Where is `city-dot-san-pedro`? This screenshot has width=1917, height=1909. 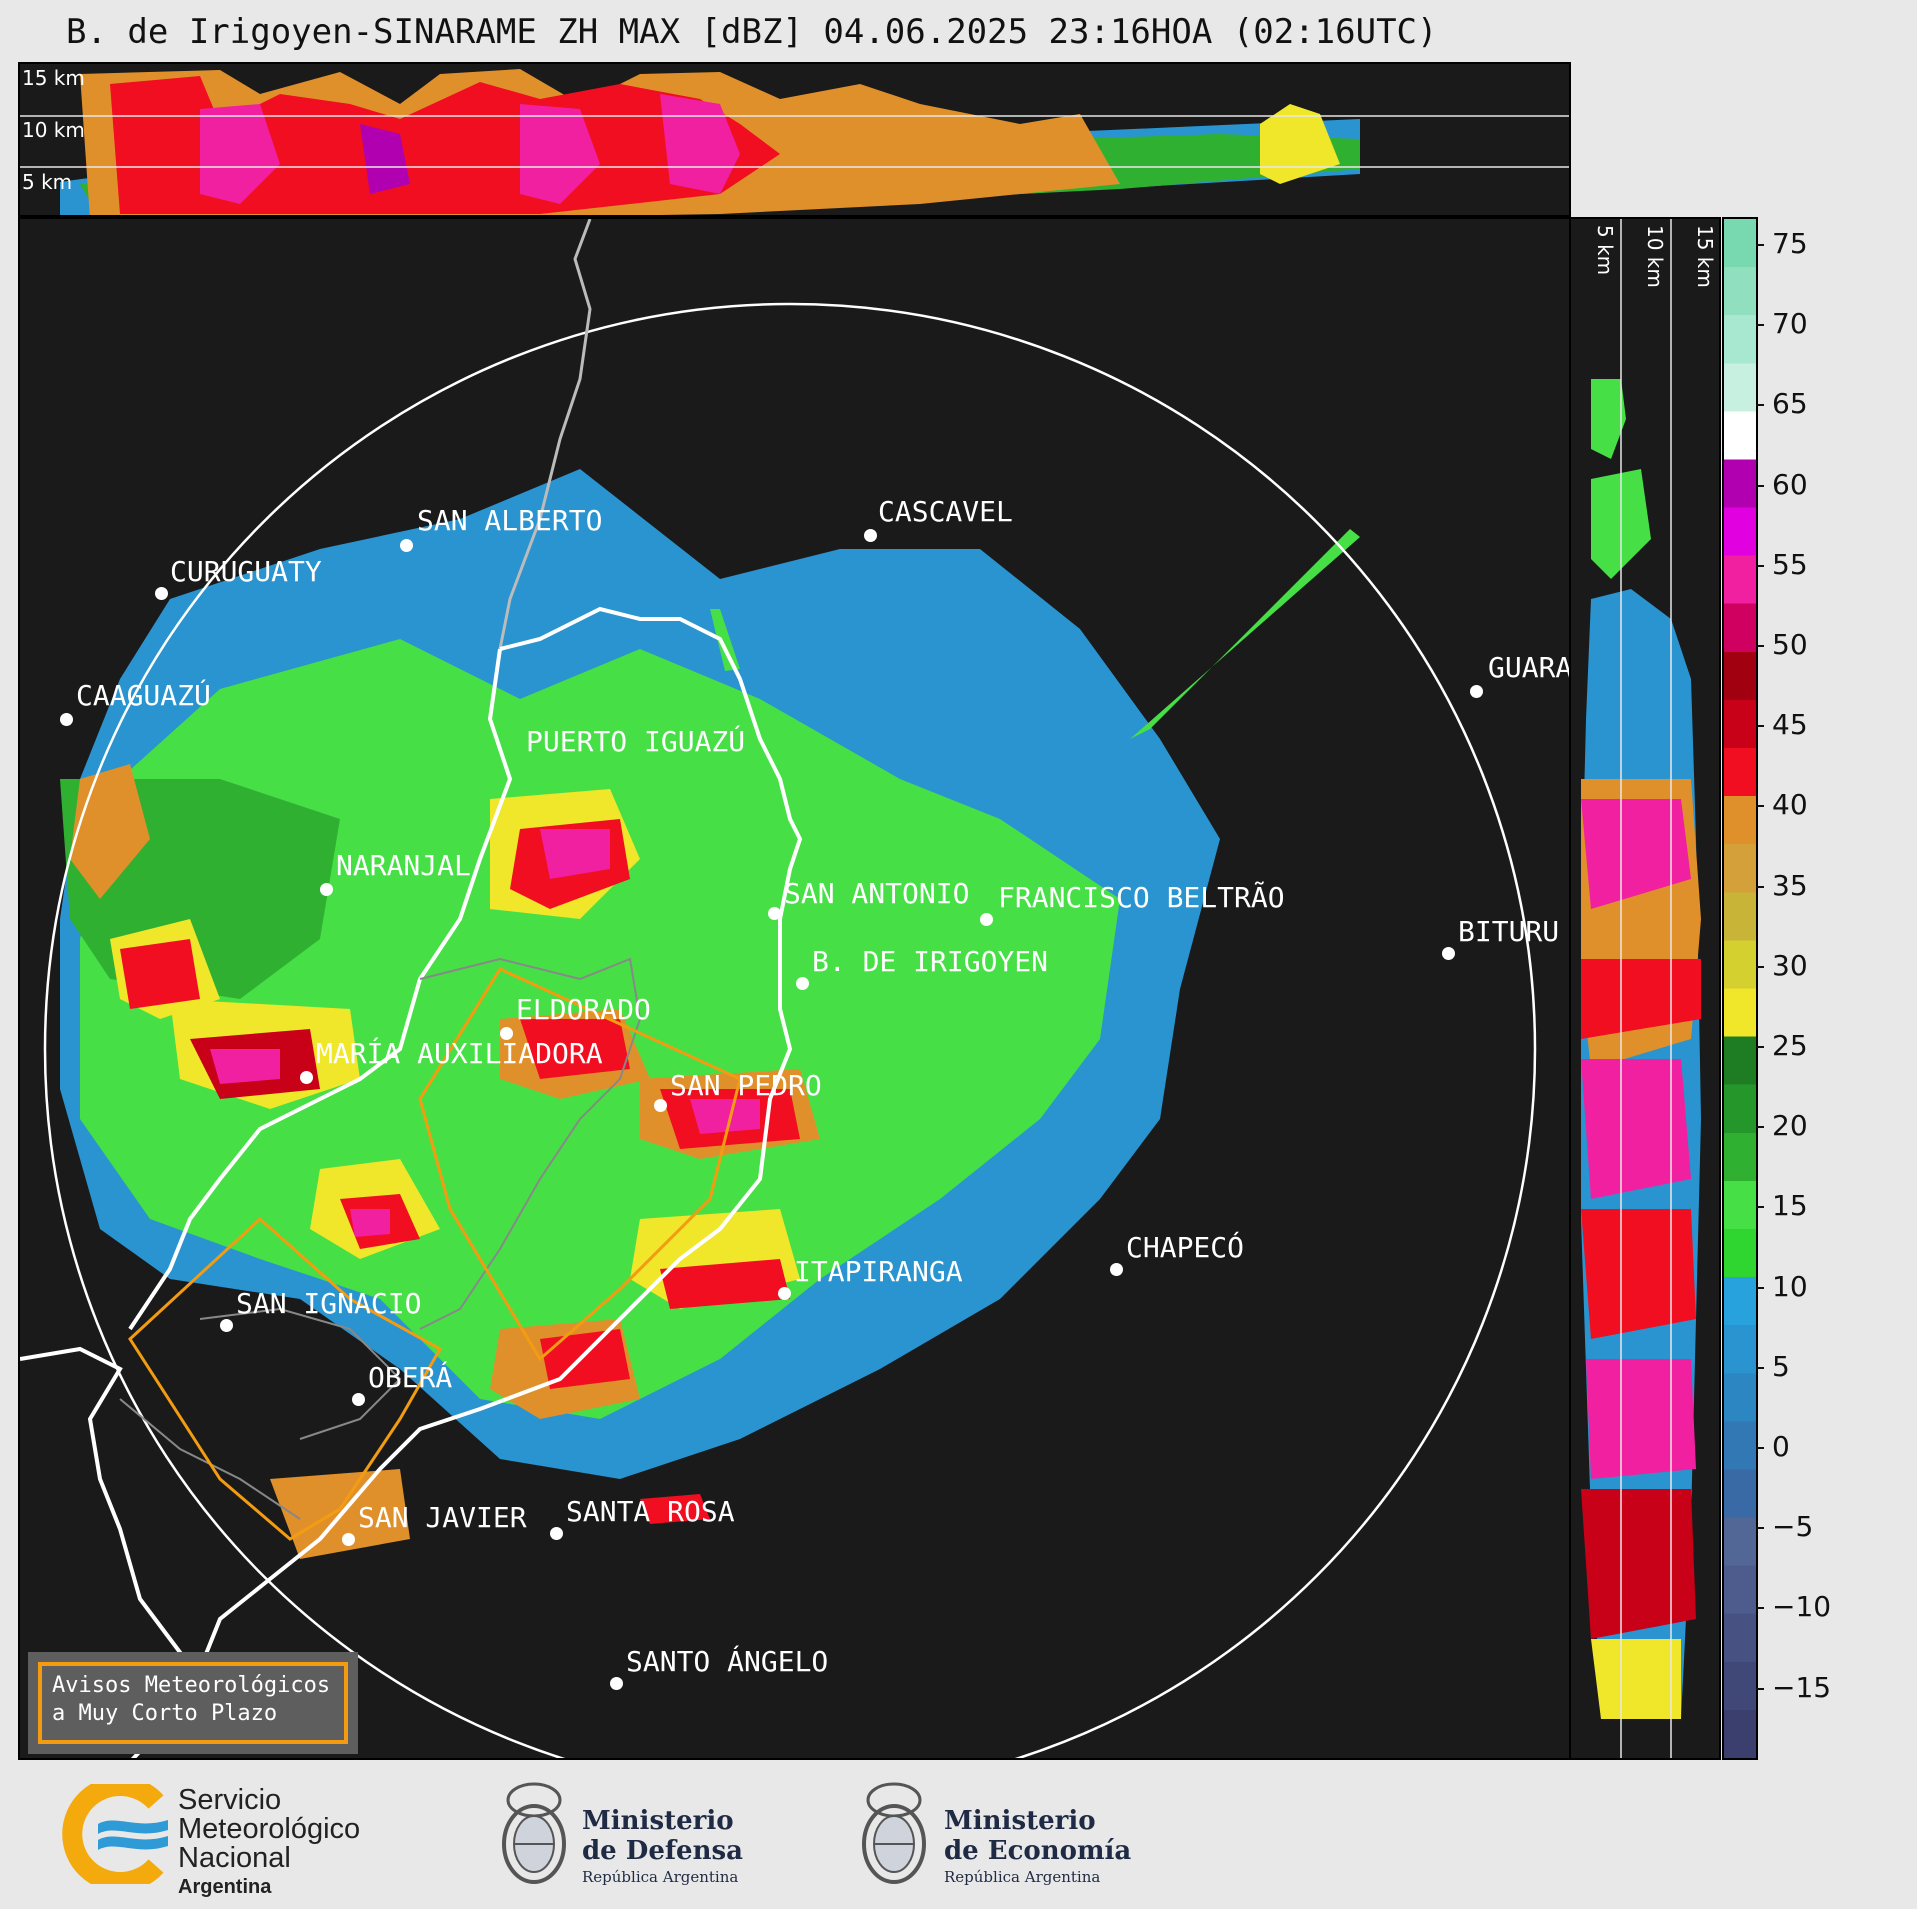 city-dot-san-pedro is located at coordinates (660, 1105).